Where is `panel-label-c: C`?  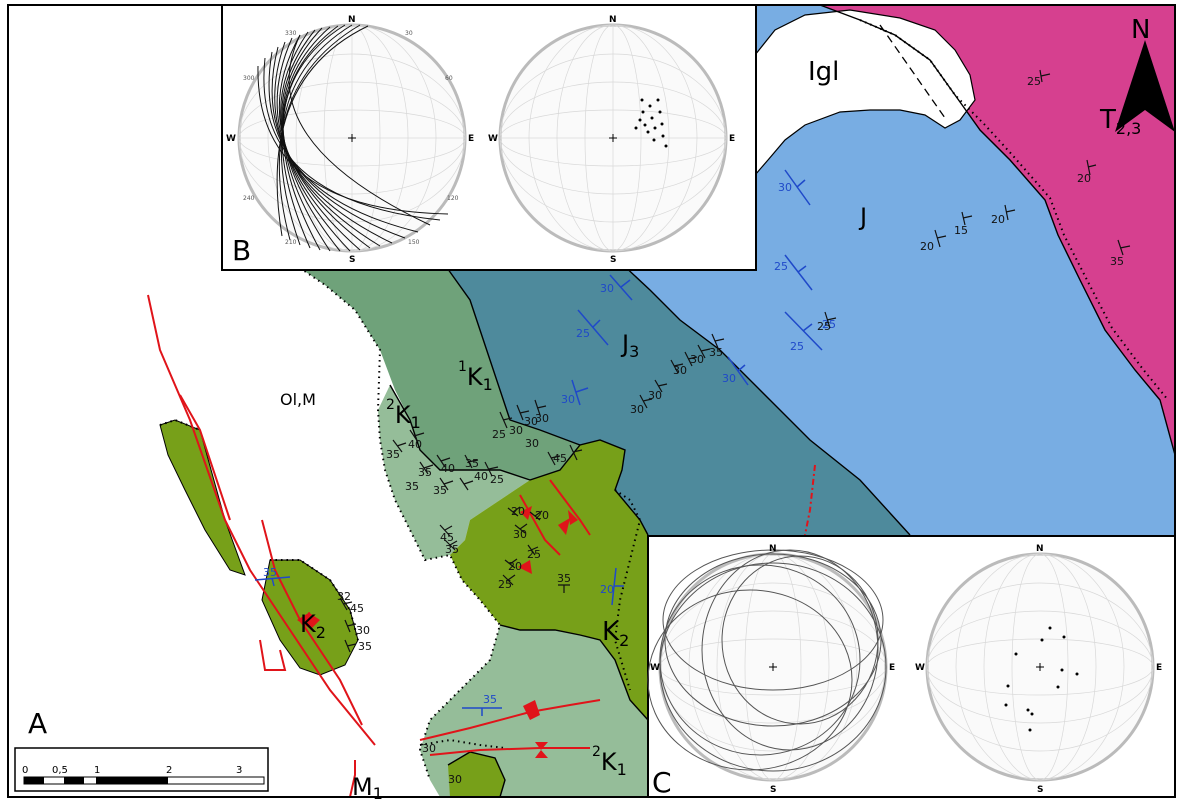
panel-label-c: C is located at coordinates (662, 782).